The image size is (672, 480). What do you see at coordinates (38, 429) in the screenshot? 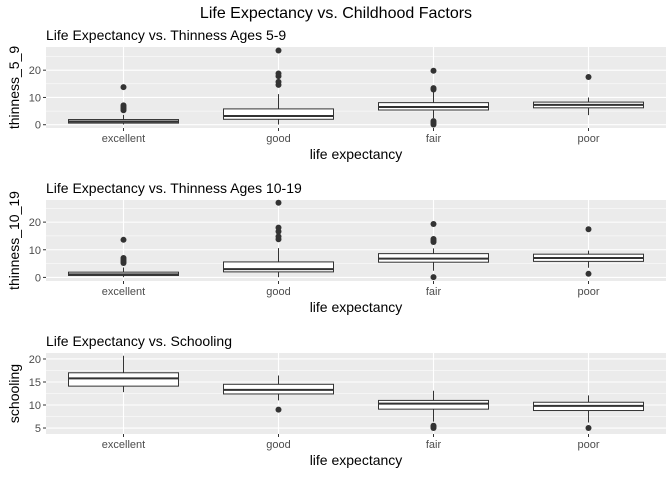
I see `y-tick-label: 5` at bounding box center [38, 429].